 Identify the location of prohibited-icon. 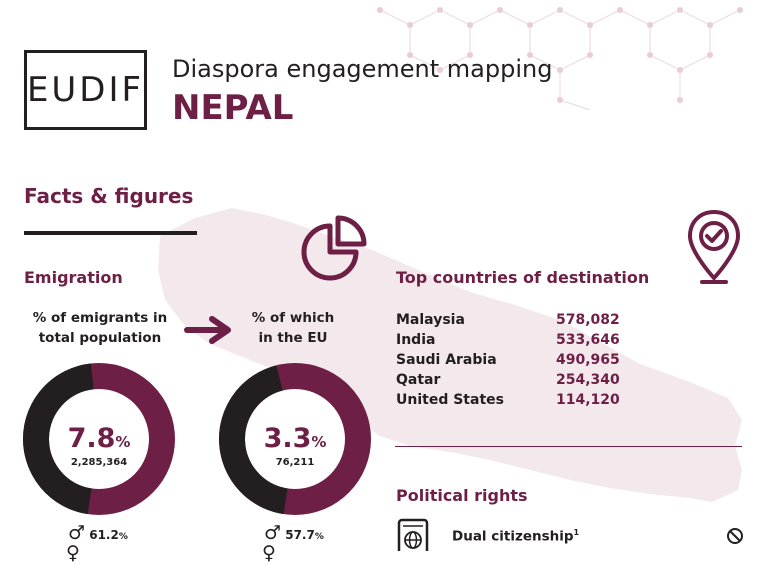
(735, 536).